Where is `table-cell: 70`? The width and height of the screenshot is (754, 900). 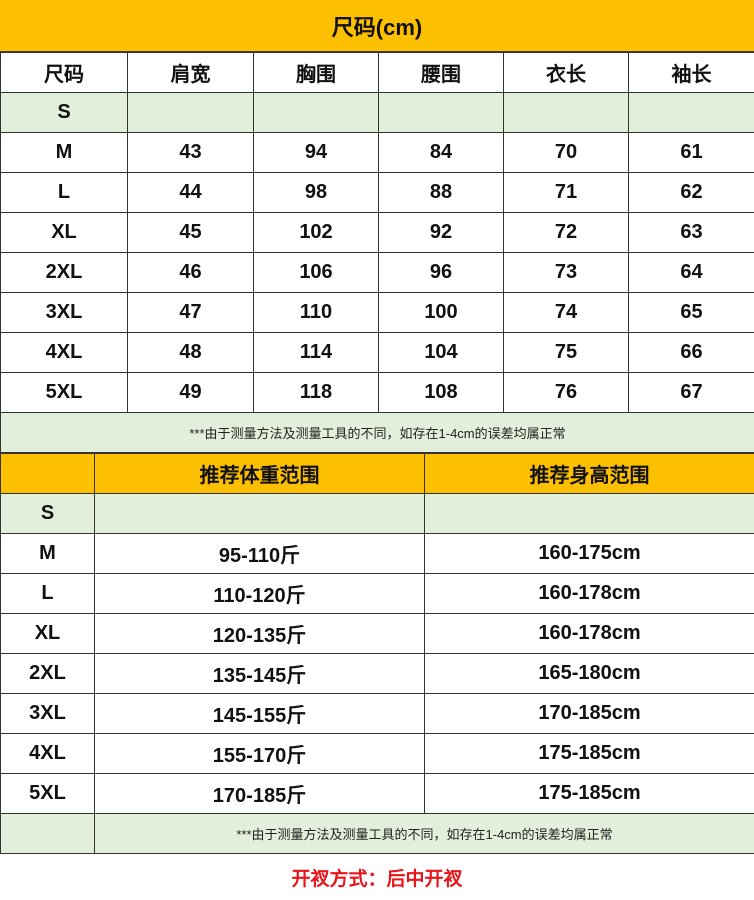
table-cell: 70 is located at coordinates (566, 153).